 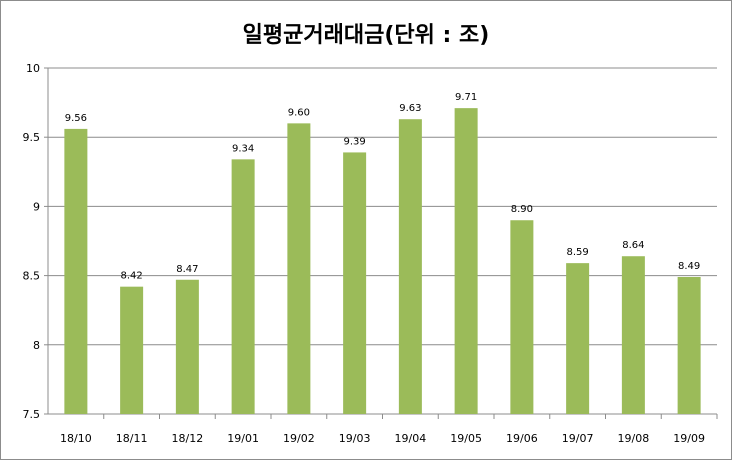 What do you see at coordinates (33, 68) in the screenshot?
I see `y-tick-label: 10` at bounding box center [33, 68].